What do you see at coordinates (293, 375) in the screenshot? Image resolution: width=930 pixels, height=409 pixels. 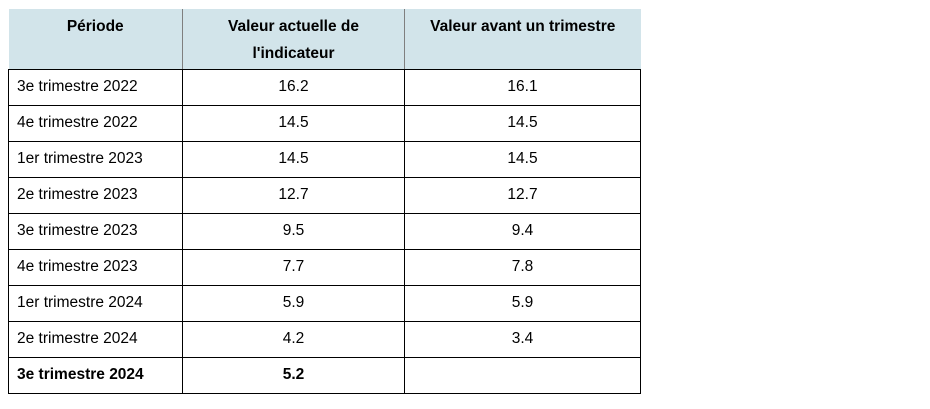 I see `cell-current-value: 5.2` at bounding box center [293, 375].